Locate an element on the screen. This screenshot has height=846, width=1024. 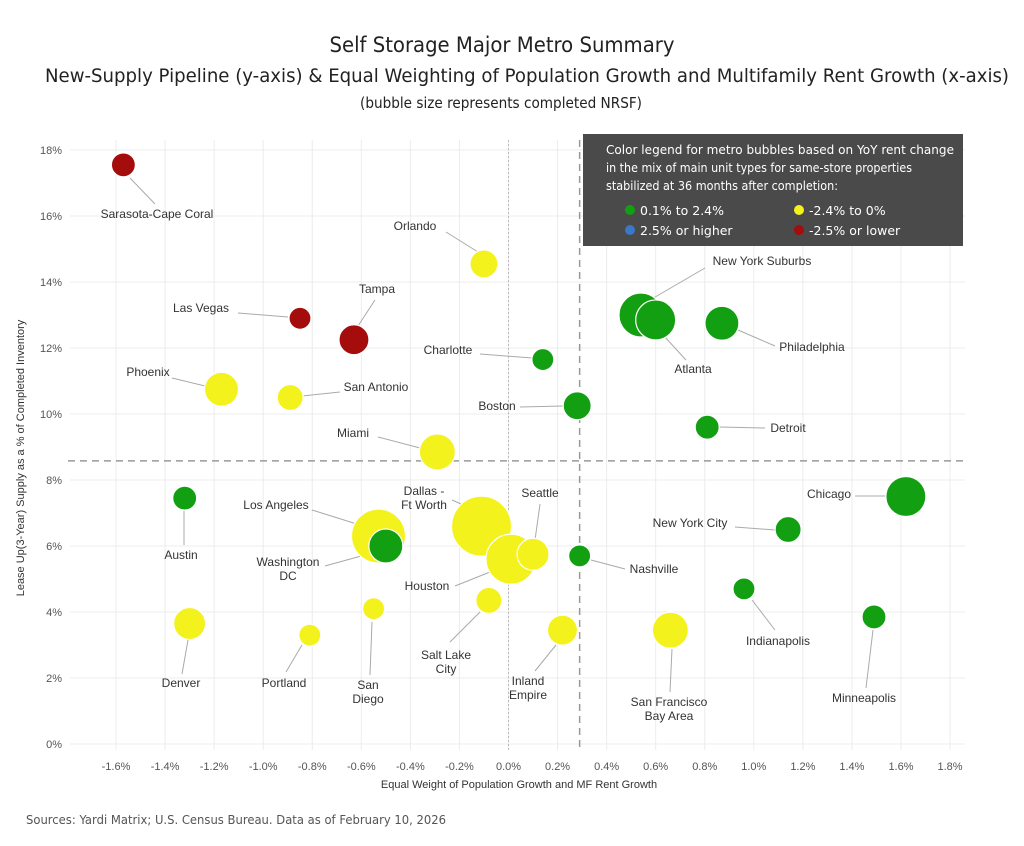
bubble-label: Sarasota-Cape Coral is located at coordinates (157, 214).